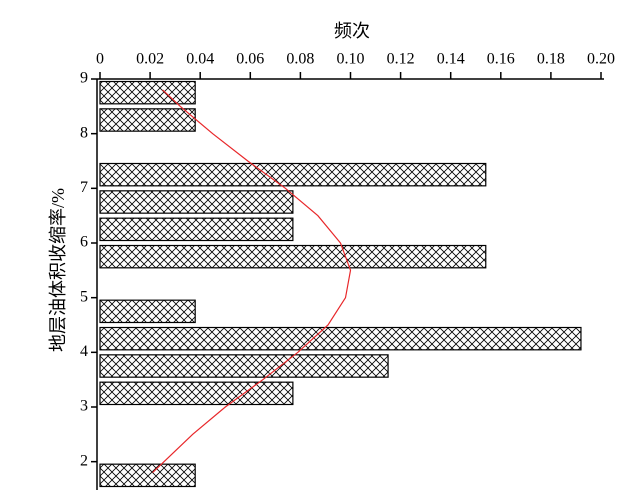 This screenshot has width=619, height=494. Describe the element at coordinates (84, 351) in the screenshot. I see `y-tick-label: 4` at that location.